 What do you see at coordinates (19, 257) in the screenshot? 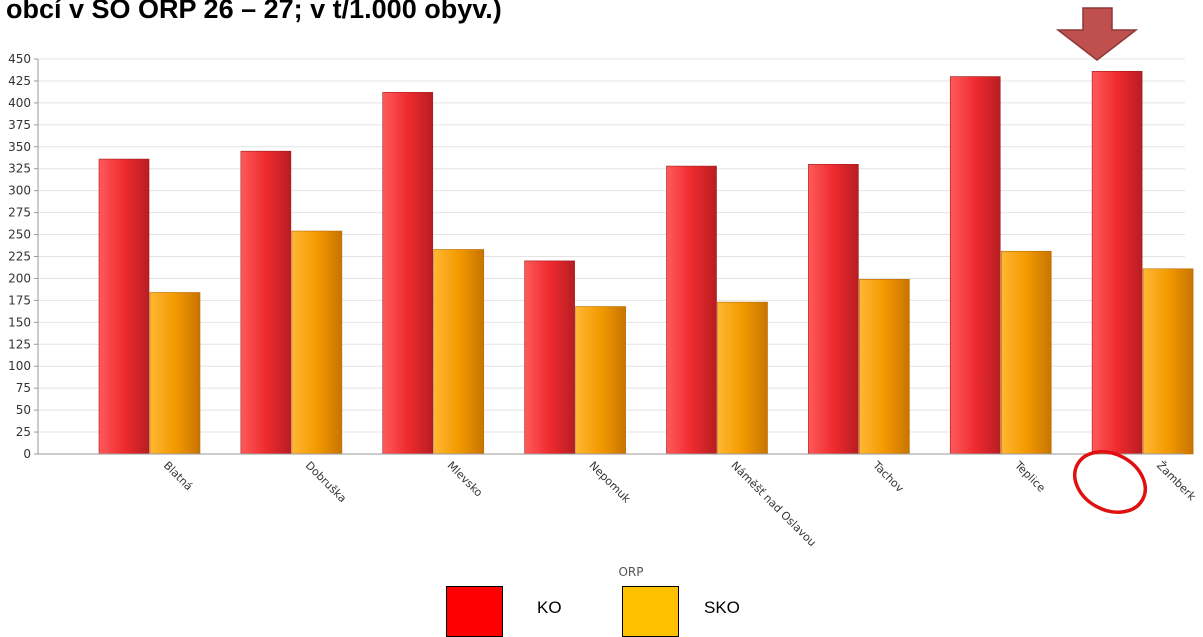
I see `y-tick-label: 225` at bounding box center [19, 257].